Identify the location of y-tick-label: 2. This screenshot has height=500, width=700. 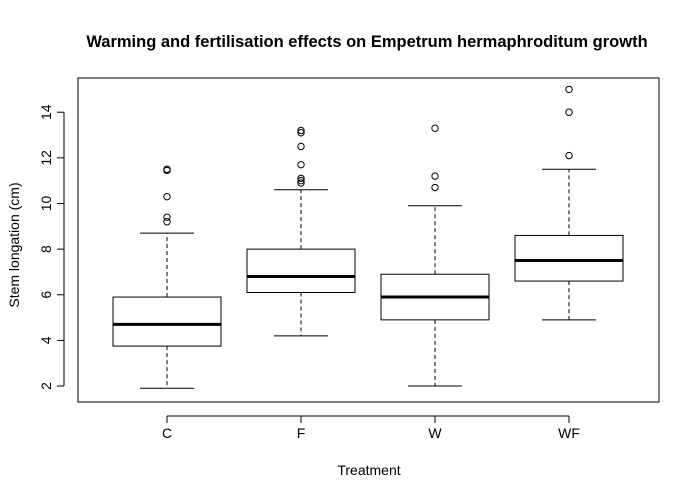
(46, 386).